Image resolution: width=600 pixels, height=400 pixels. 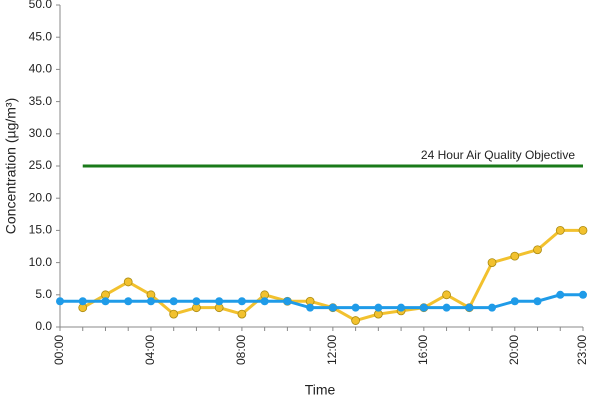 What do you see at coordinates (41, 69) in the screenshot?
I see `y-tick-label: 40.0` at bounding box center [41, 69].